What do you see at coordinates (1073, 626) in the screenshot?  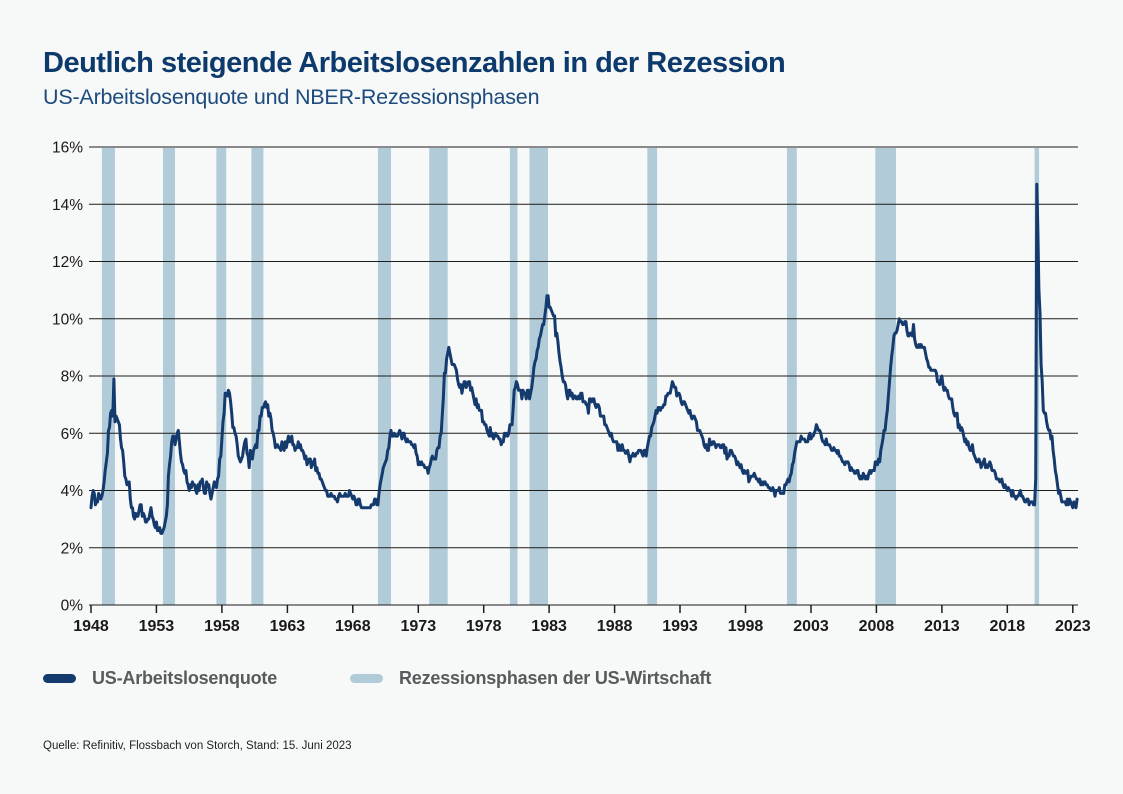 I see `x-axis-label: 2023` at bounding box center [1073, 626].